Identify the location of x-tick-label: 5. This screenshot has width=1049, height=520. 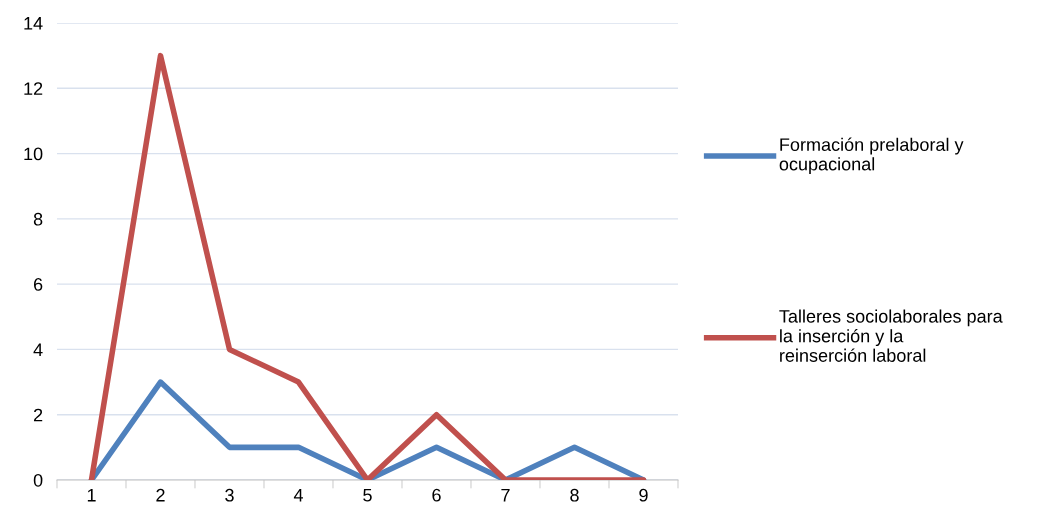
(367, 495).